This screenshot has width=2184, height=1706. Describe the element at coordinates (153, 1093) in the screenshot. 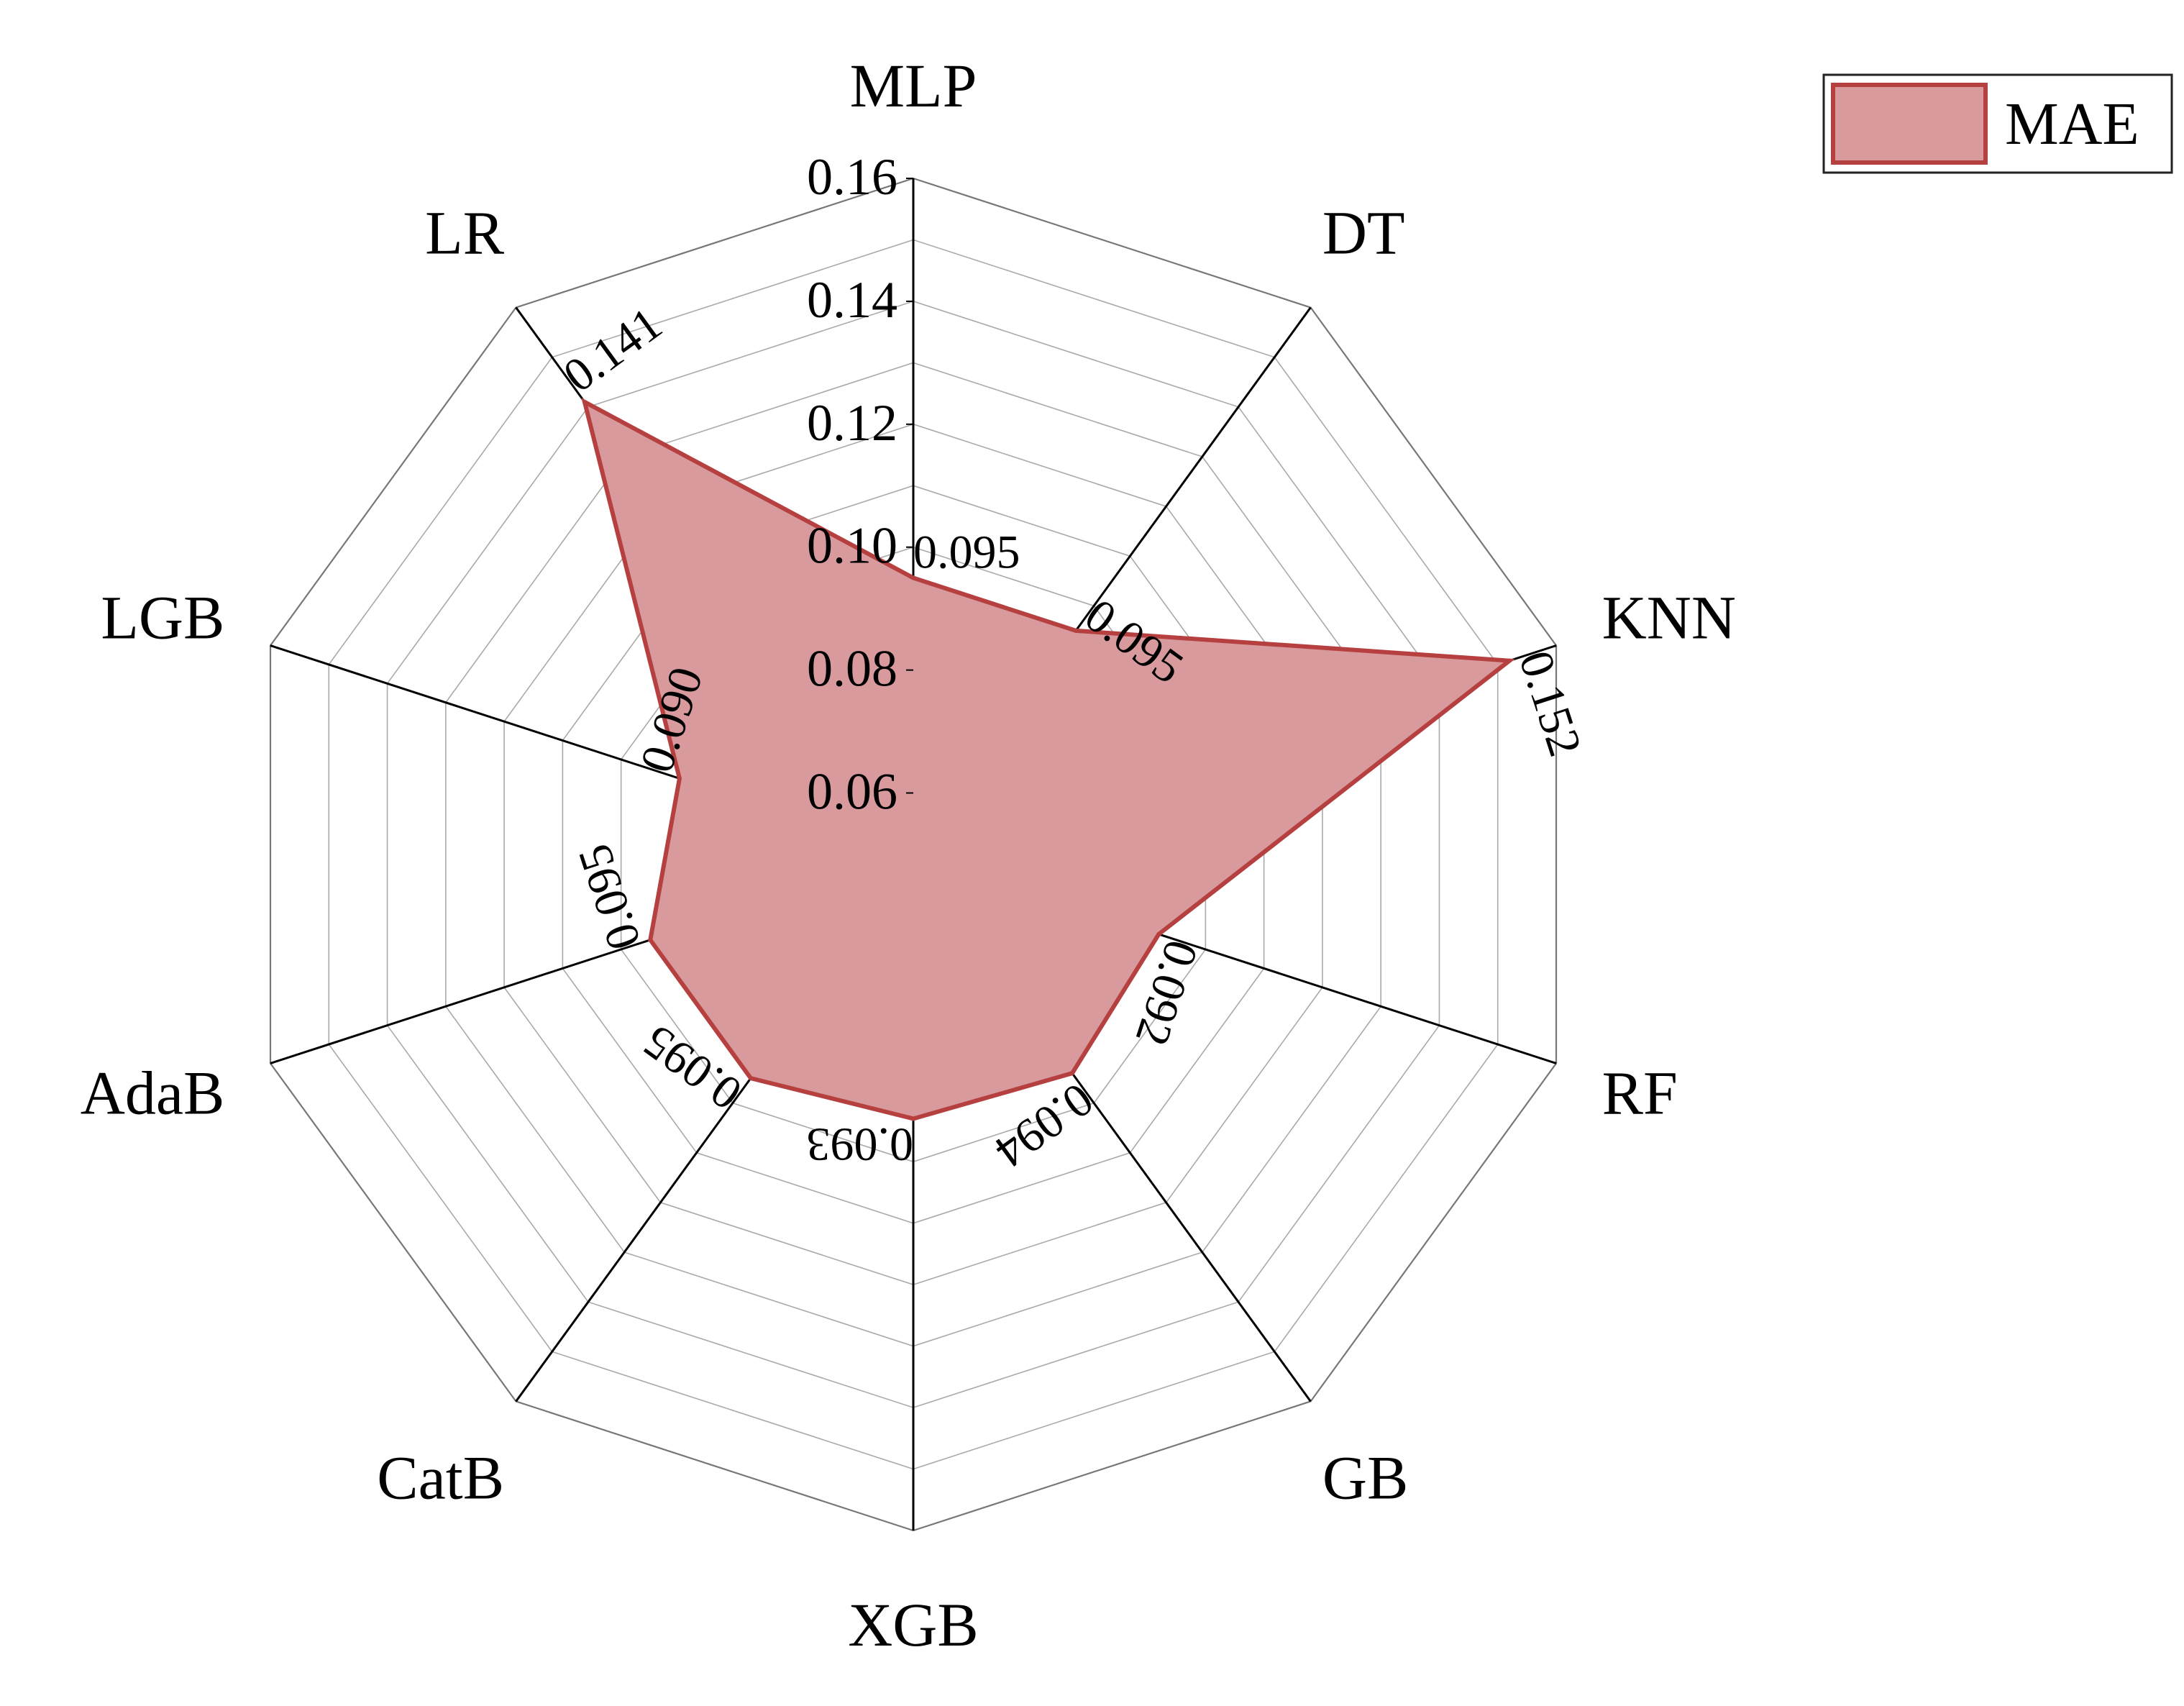

I see `category-label-adab: AdaB` at that location.